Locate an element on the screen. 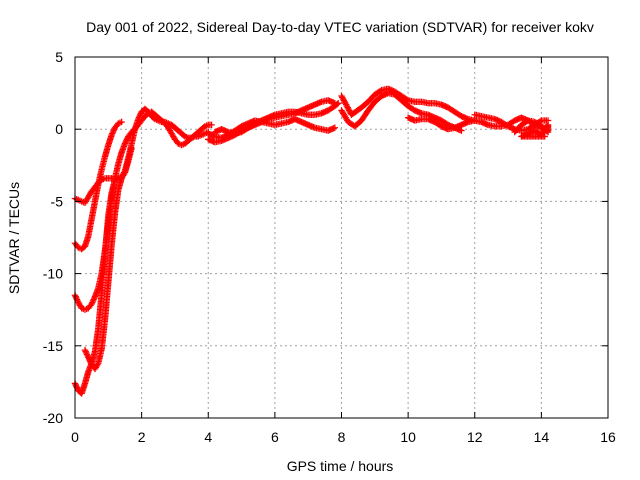 This screenshot has height=480, width=640. x-tick-label: 4 is located at coordinates (208, 437).